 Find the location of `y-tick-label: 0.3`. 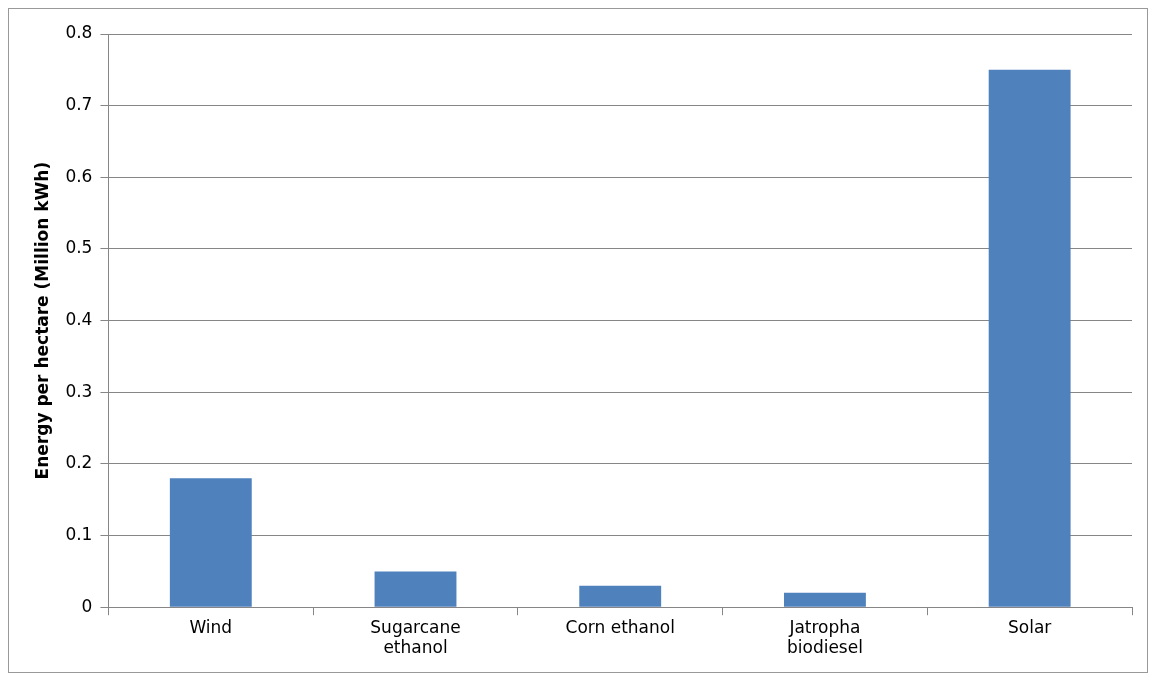

y-tick-label: 0.3 is located at coordinates (79, 390).